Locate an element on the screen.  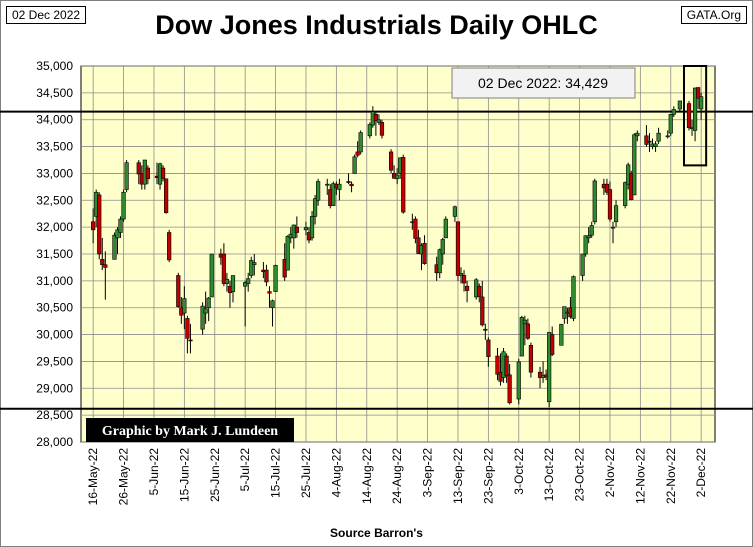
x-tick-label: 4-Aug-22 is located at coordinates (336, 473).